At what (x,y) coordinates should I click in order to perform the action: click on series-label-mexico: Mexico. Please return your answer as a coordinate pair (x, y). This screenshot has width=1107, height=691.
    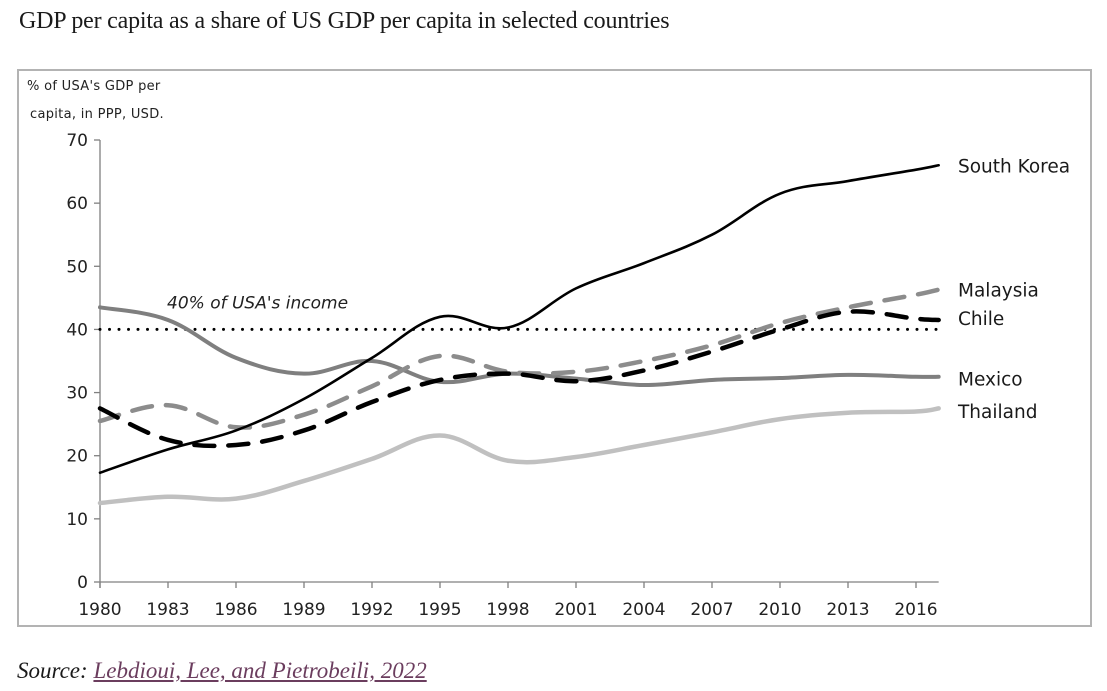
    Looking at the image, I should click on (990, 380).